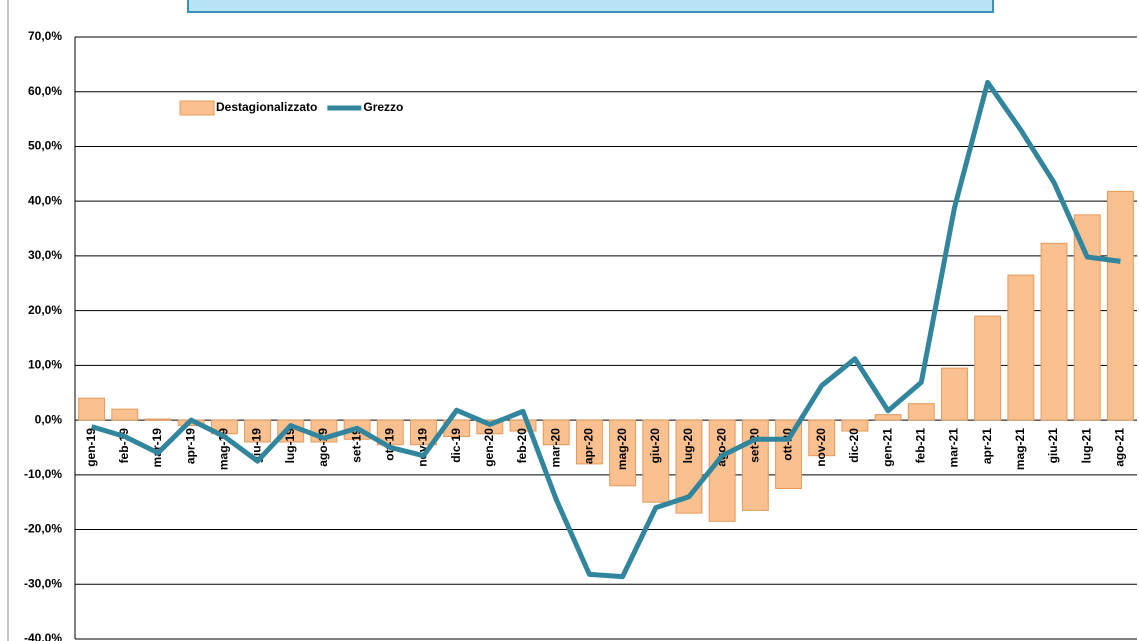  Describe the element at coordinates (49, 419) in the screenshot. I see `y-tick-label: 0,0%` at that location.